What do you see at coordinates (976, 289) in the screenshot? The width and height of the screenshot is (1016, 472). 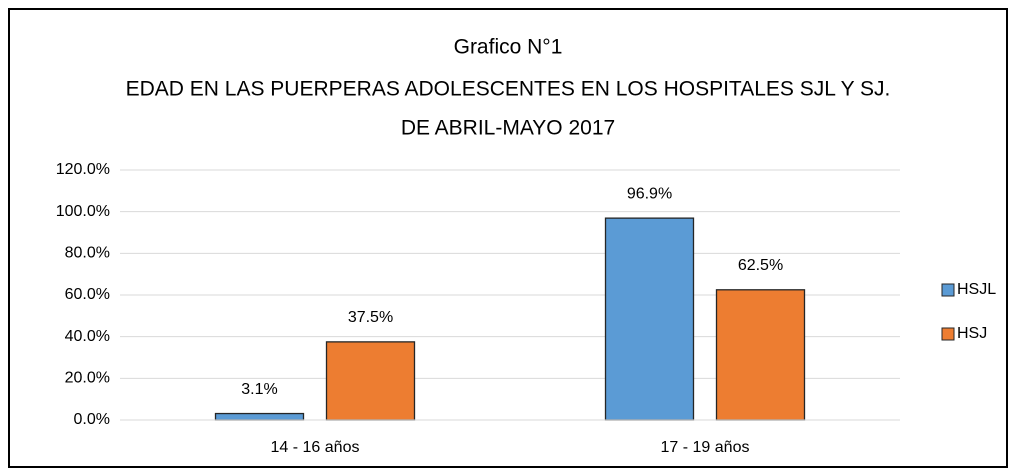 I see `legend-label: HSJL` at bounding box center [976, 289].